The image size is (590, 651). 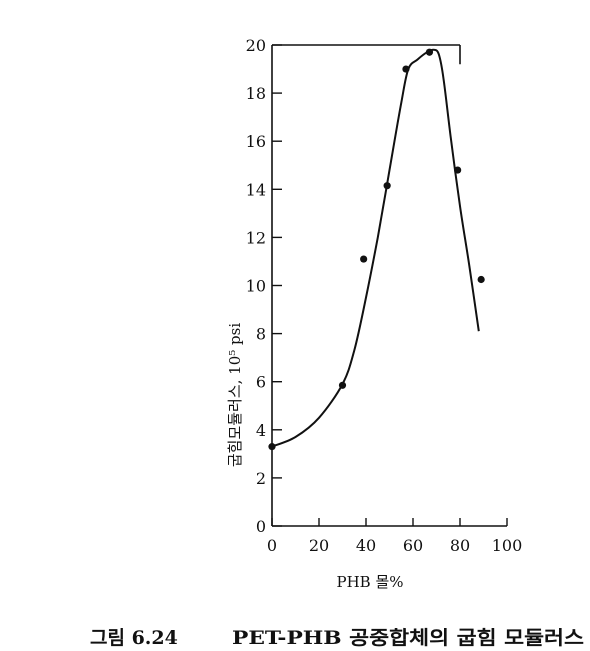 I want to click on figure-label: 그림 6.24, so click(x=134, y=638).